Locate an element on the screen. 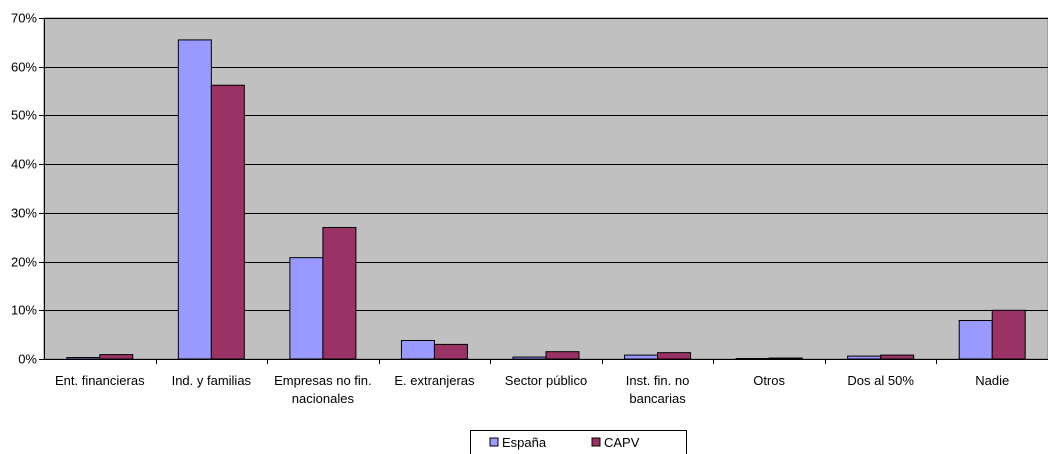  bar-españa-0 is located at coordinates (83, 358).